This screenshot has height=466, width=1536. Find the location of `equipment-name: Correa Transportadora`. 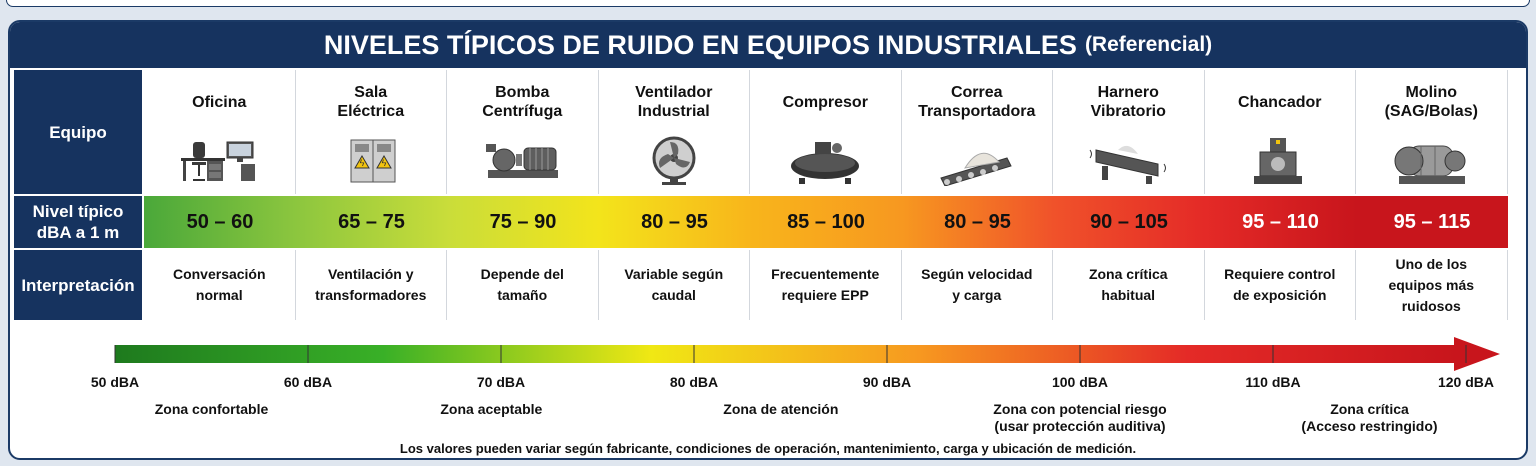

equipment-name: Correa Transportadora is located at coordinates (977, 102).